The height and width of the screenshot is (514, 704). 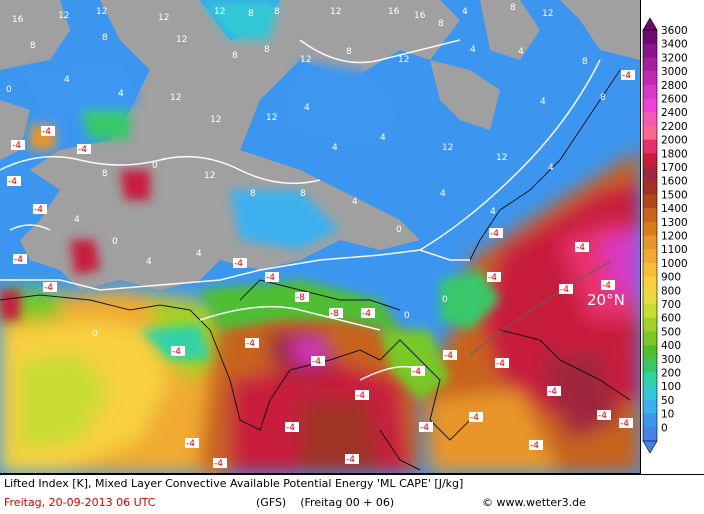 I want to click on model-run-label: (GFS) (Freitag 00 + 06), so click(x=325, y=502).